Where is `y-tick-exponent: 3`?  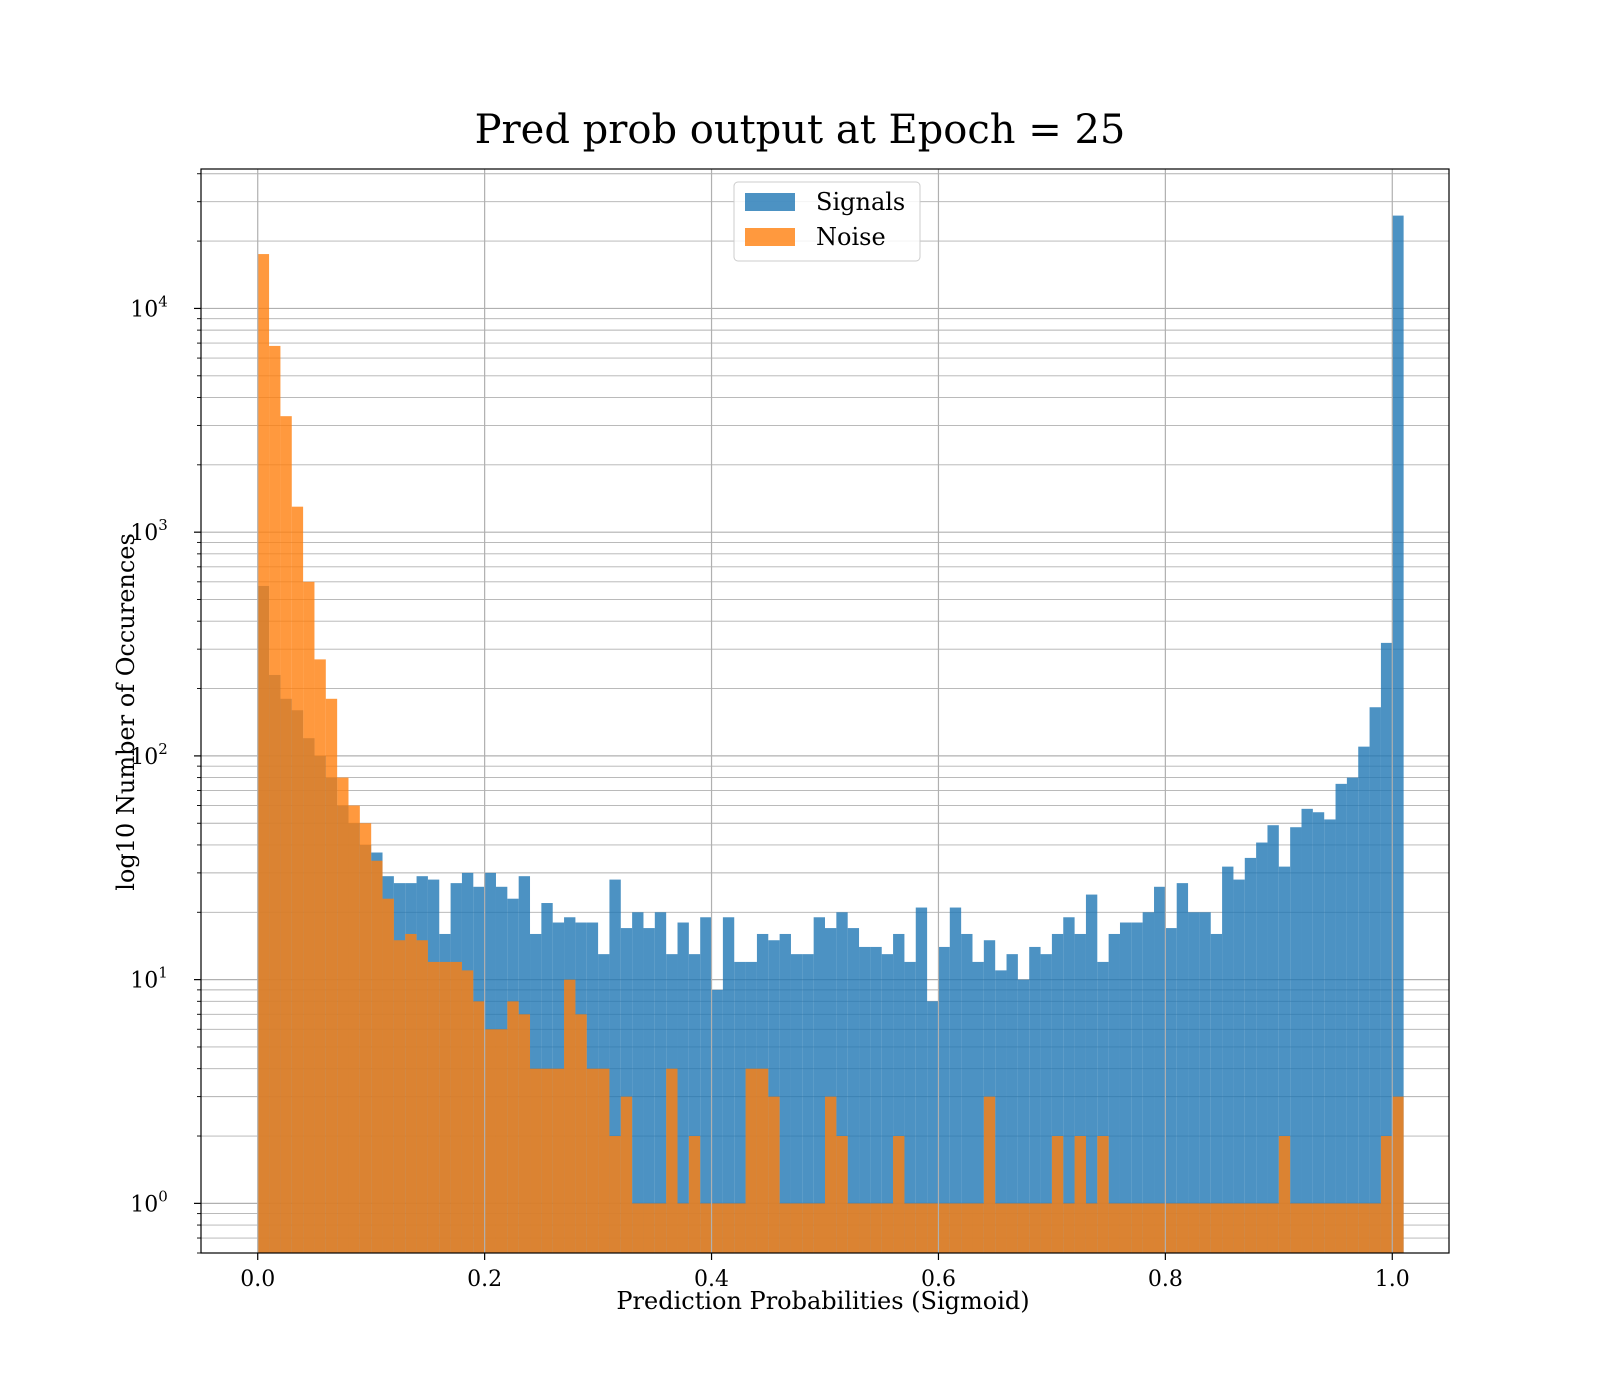 y-tick-exponent: 3 is located at coordinates (163, 525).